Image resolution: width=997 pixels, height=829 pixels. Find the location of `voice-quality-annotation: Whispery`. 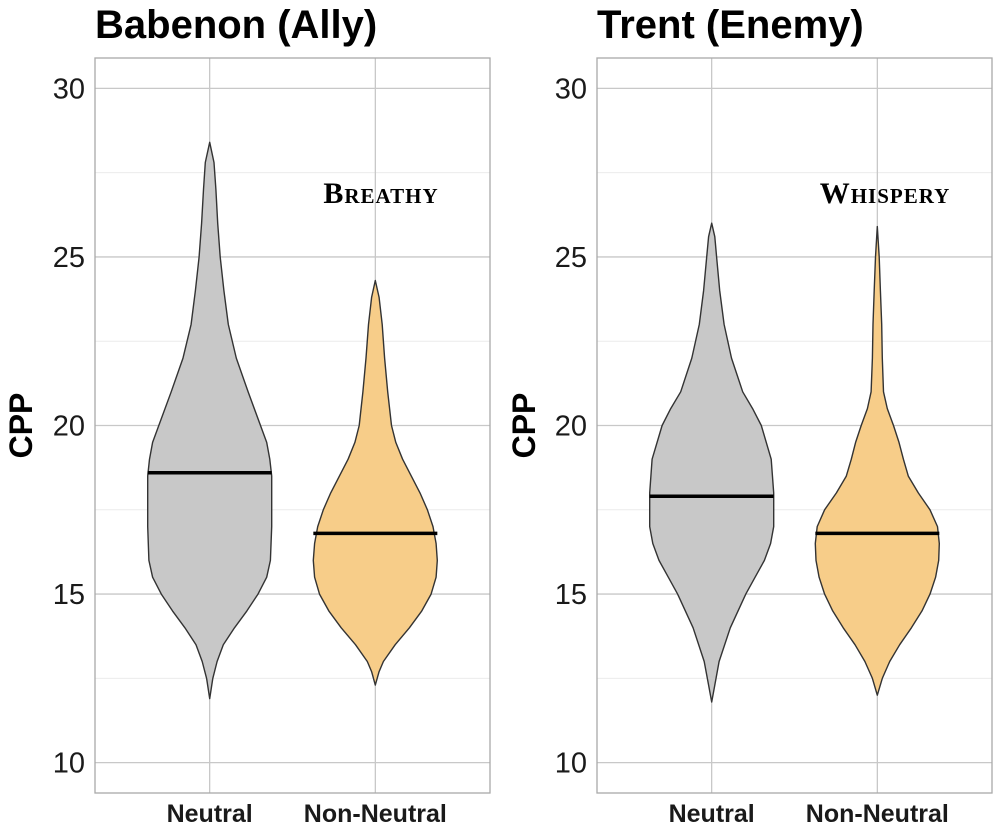

voice-quality-annotation: Whispery is located at coordinates (885, 193).